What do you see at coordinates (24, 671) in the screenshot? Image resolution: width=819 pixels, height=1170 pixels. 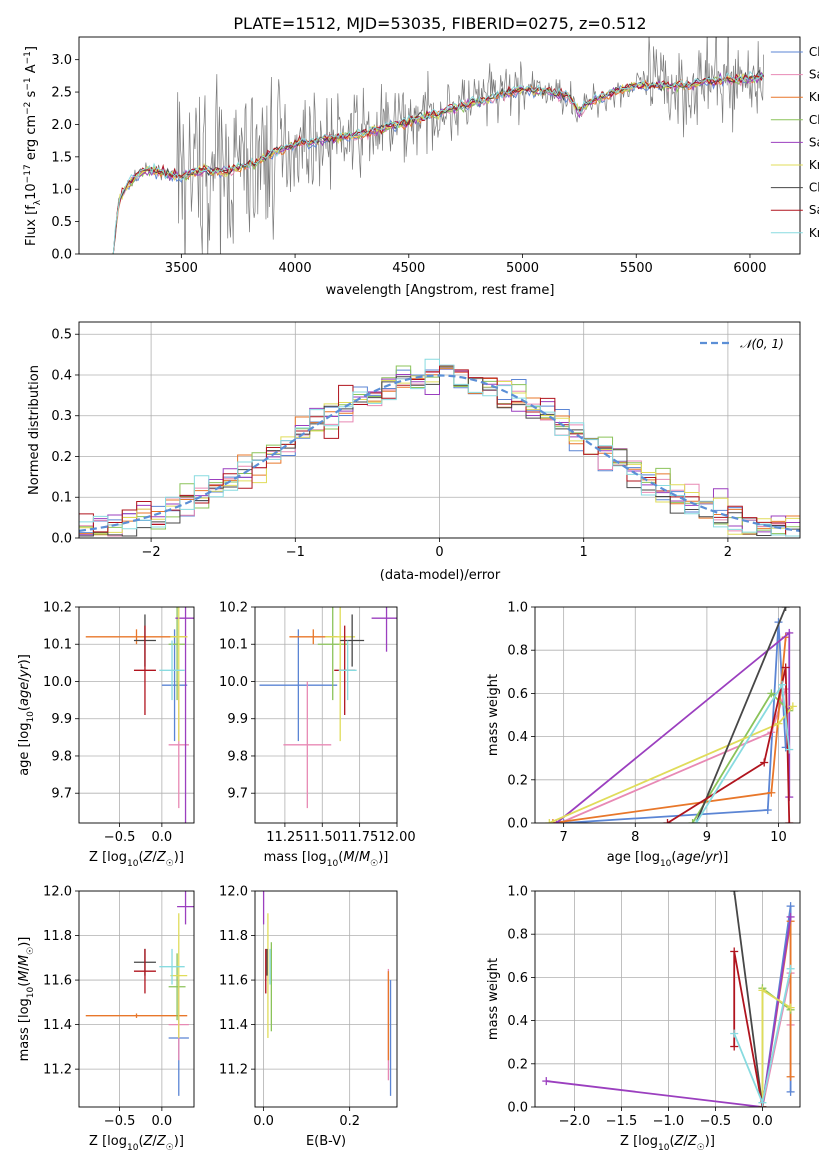 I see `y-axis-label-part: yr` at bounding box center [24, 671].